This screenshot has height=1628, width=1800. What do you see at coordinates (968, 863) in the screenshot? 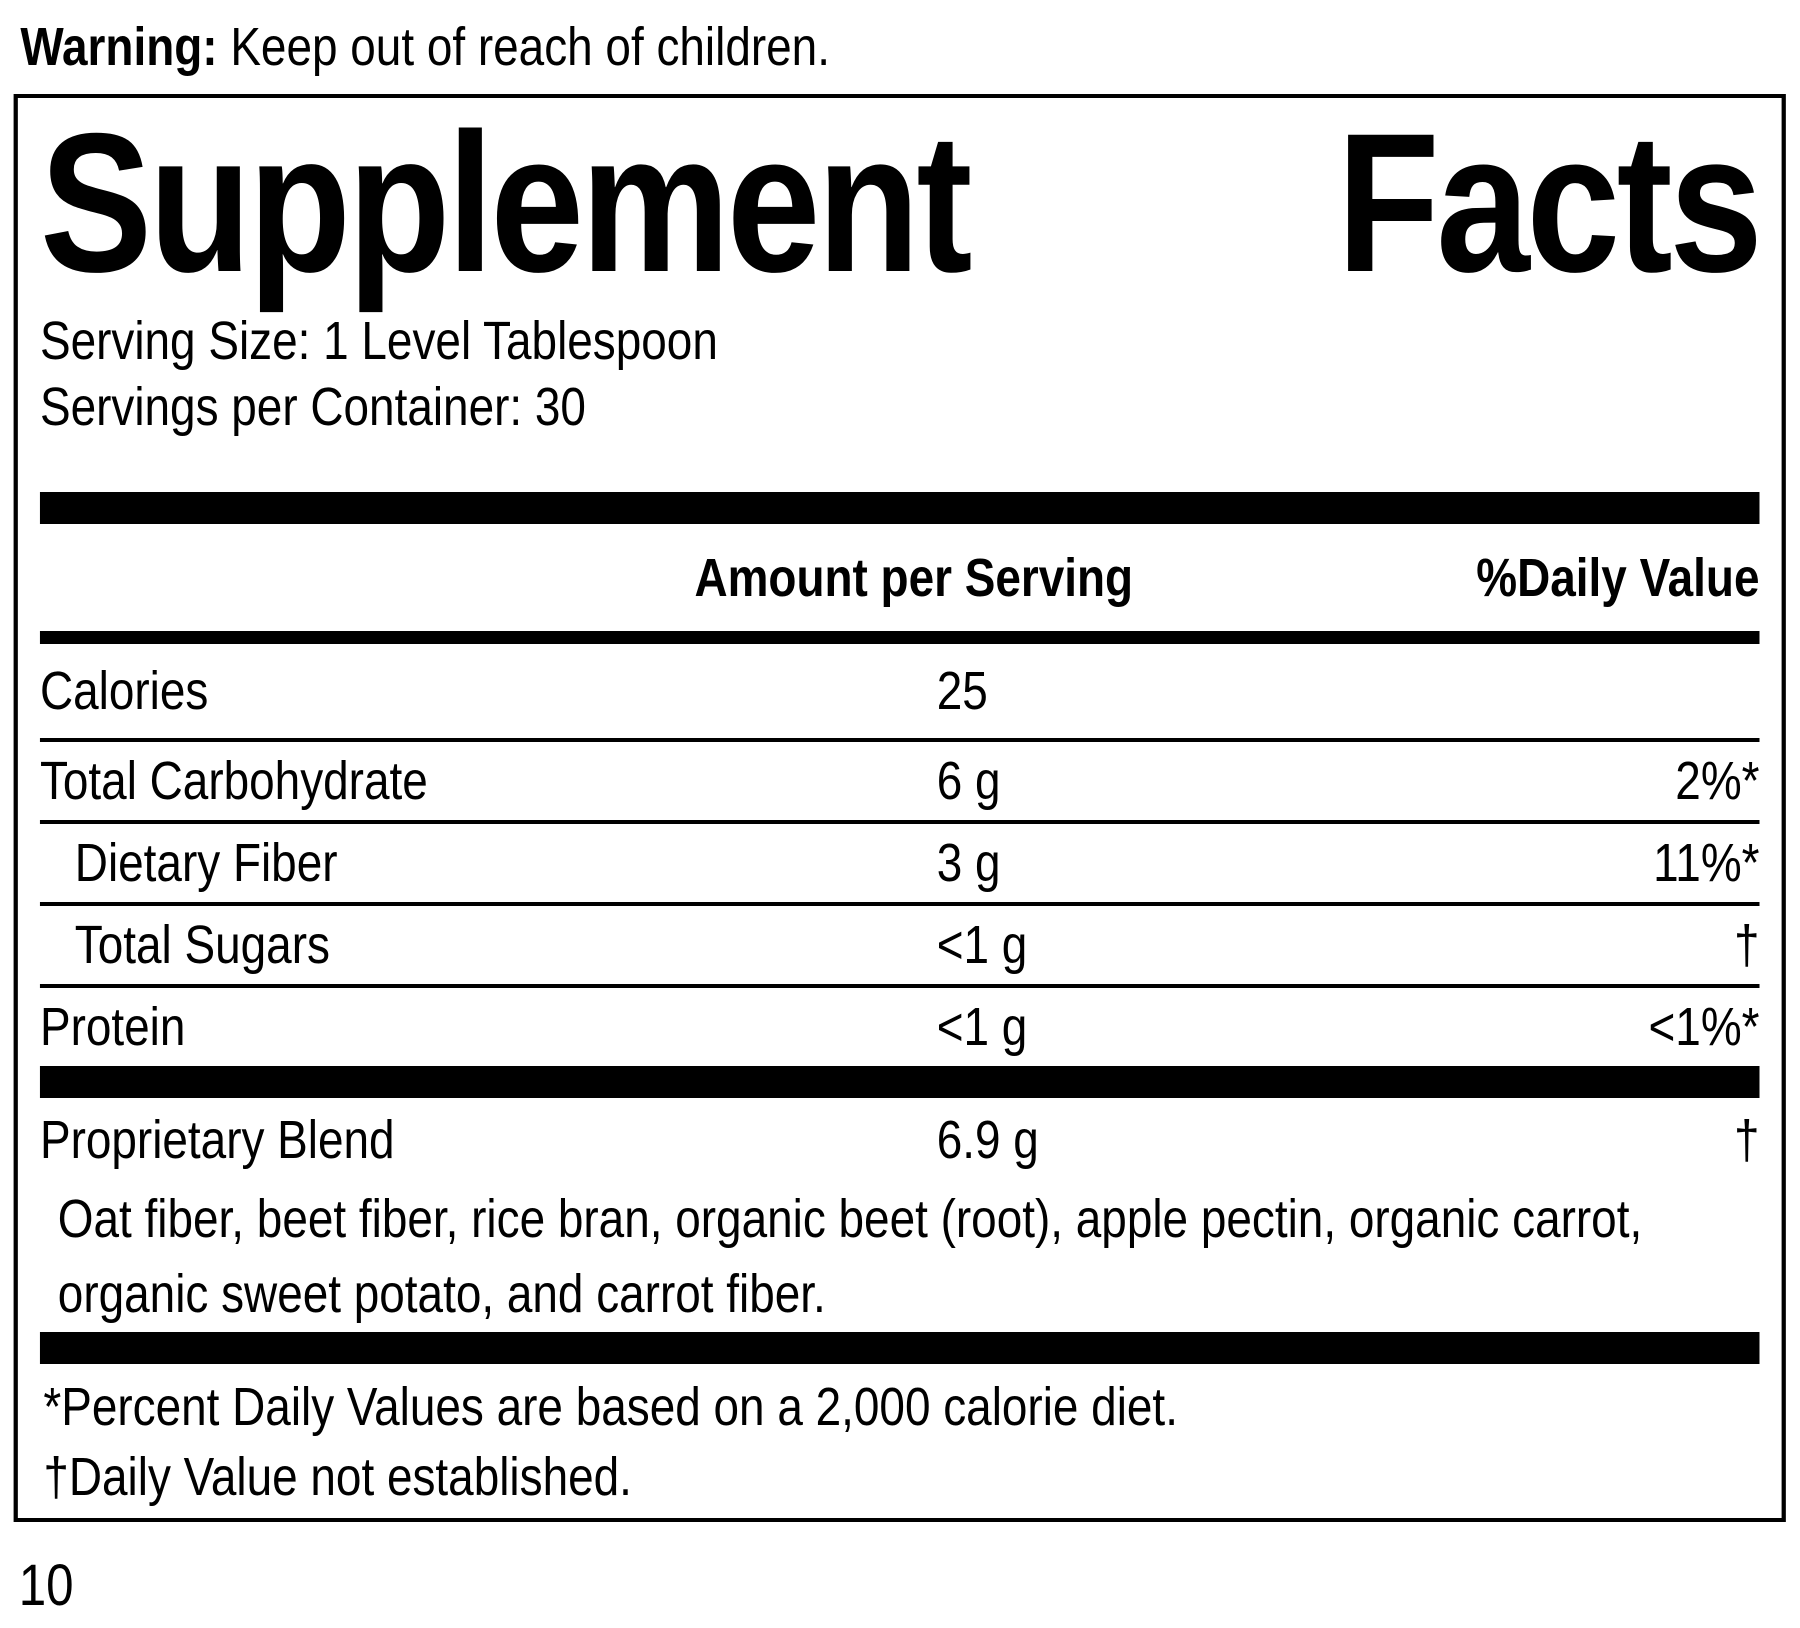
I see `nutrient-amount: 3 g` at bounding box center [968, 863].